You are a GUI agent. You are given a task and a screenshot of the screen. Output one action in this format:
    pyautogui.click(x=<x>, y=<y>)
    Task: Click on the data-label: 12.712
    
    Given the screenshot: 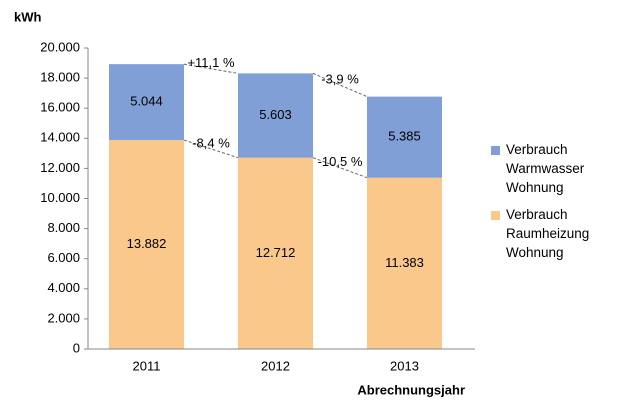 What is the action you would take?
    pyautogui.click(x=276, y=252)
    